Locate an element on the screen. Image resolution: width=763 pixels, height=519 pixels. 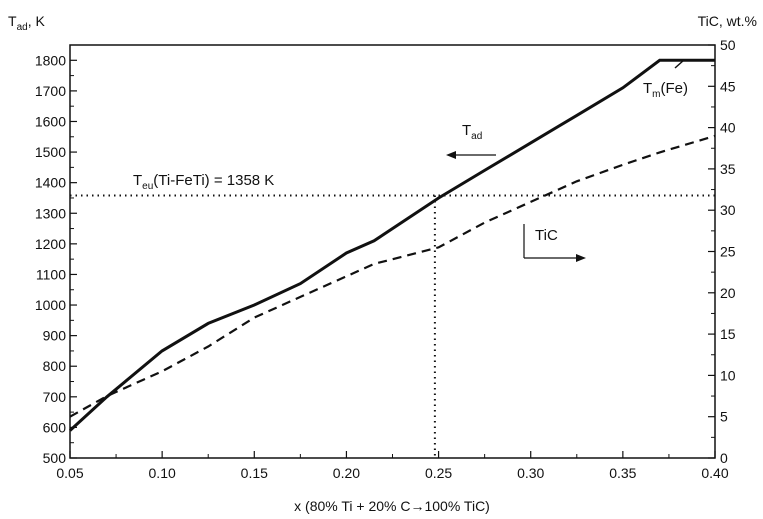
tic-arrow-head is located at coordinates (581, 258).